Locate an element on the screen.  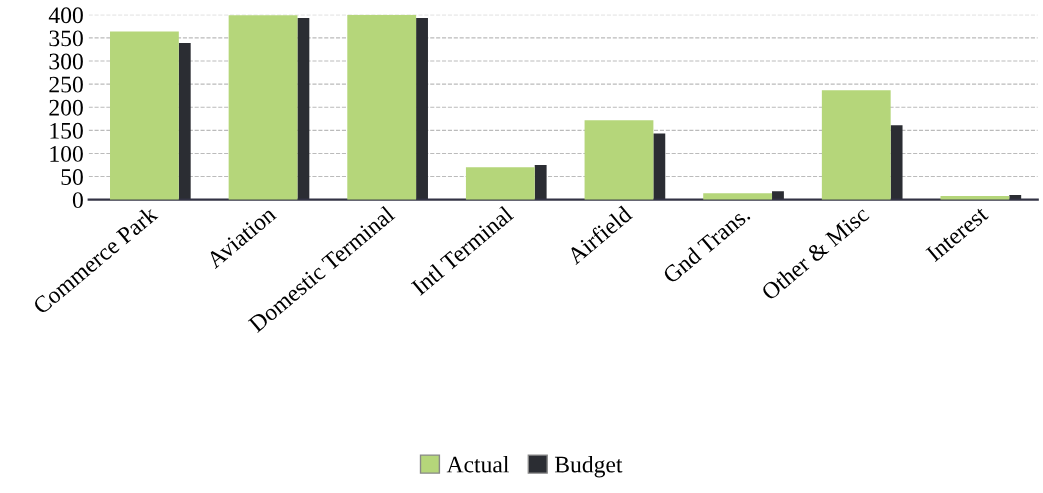
y-tick-label: 0 is located at coordinates (77, 200).